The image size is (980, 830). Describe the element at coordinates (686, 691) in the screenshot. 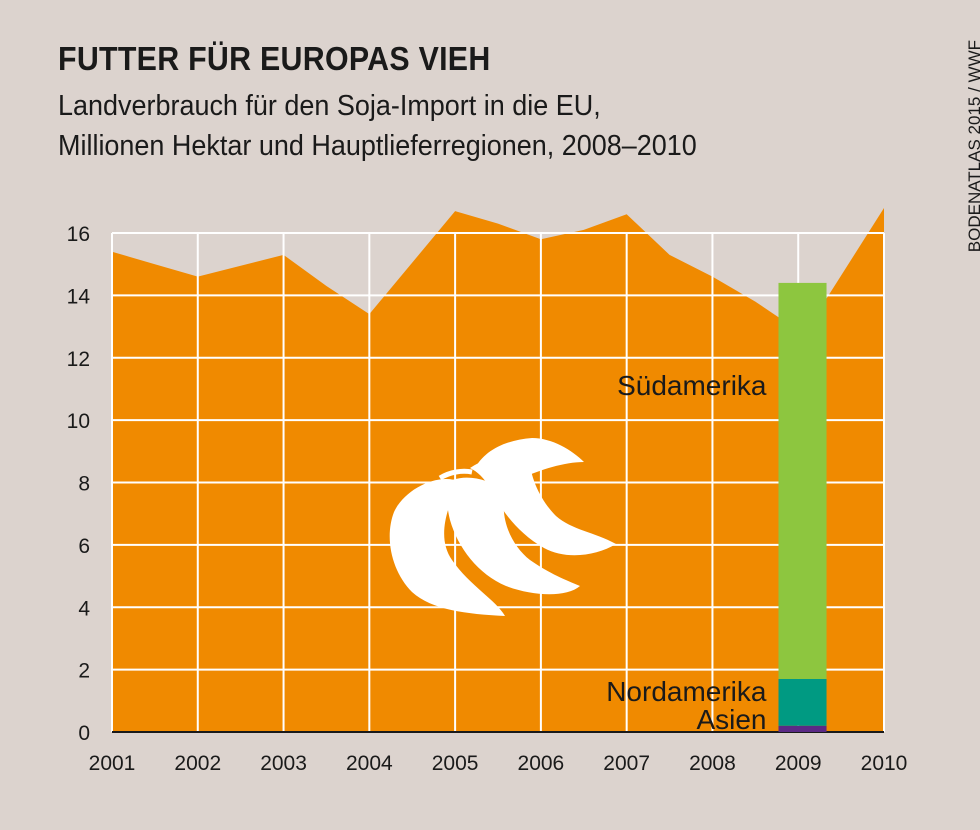

I see `segment-label-nordamerika: Nordamerika` at that location.